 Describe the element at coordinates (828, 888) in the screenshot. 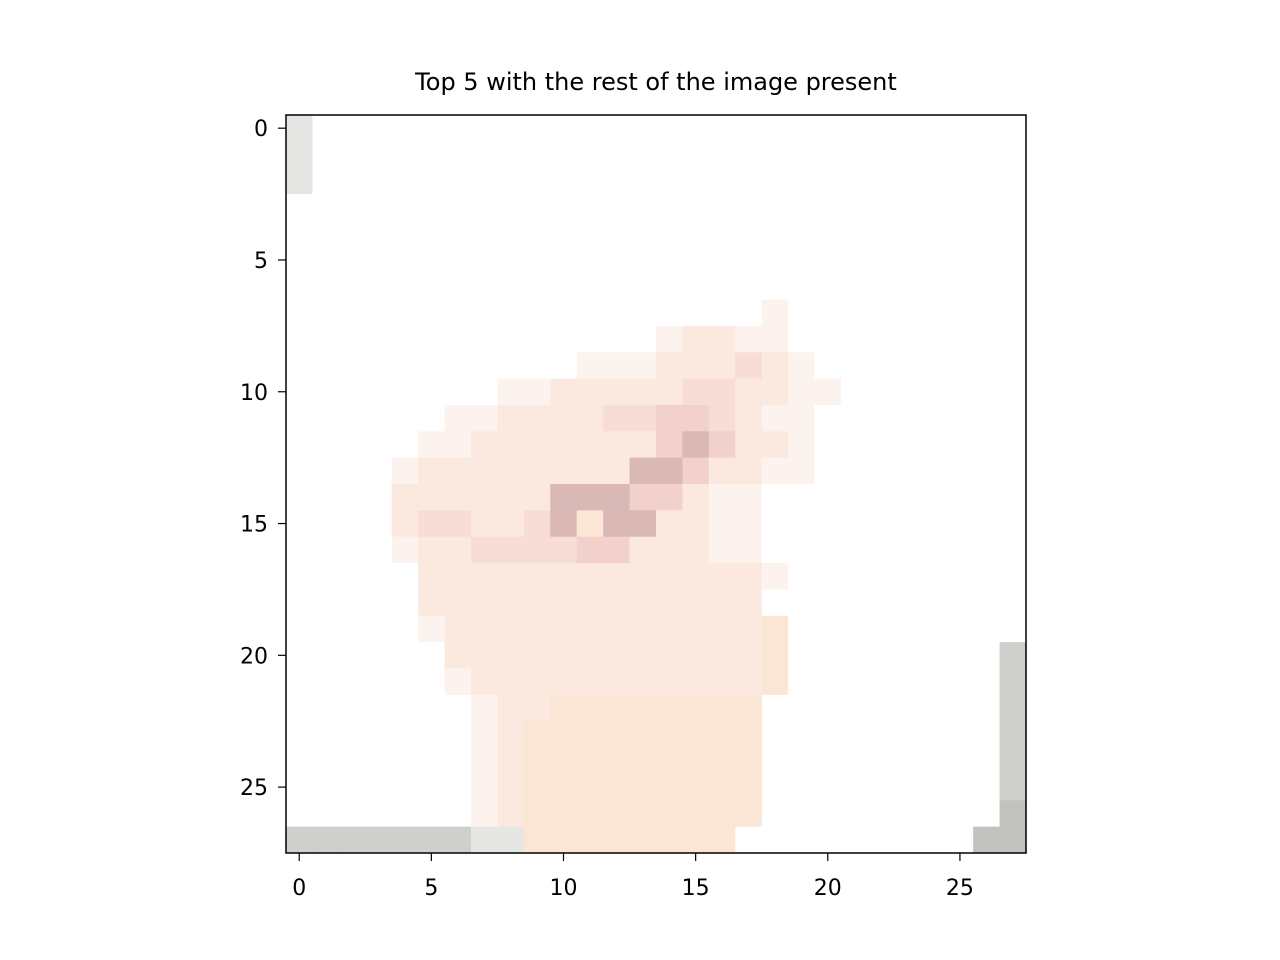

I see `x-tick-label: 20` at that location.